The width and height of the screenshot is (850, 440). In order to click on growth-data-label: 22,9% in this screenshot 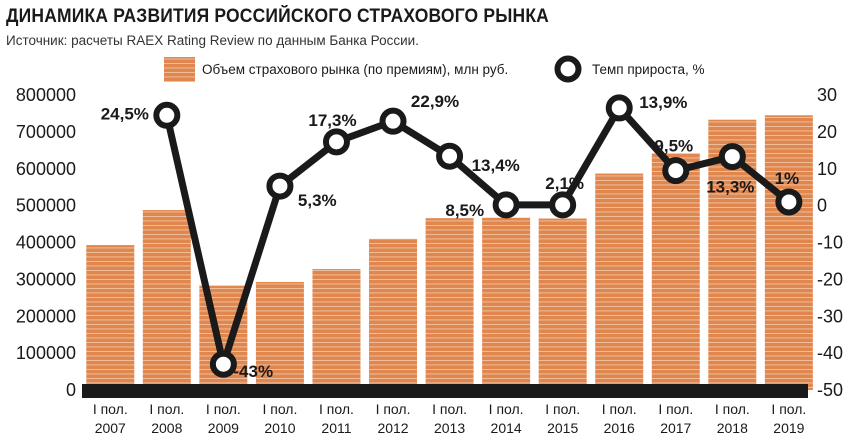, I will do `click(435, 101)`.